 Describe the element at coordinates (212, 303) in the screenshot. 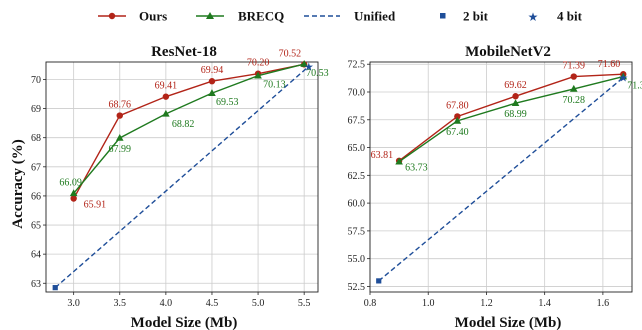

I see `x-tick-label: 4.5` at that location.